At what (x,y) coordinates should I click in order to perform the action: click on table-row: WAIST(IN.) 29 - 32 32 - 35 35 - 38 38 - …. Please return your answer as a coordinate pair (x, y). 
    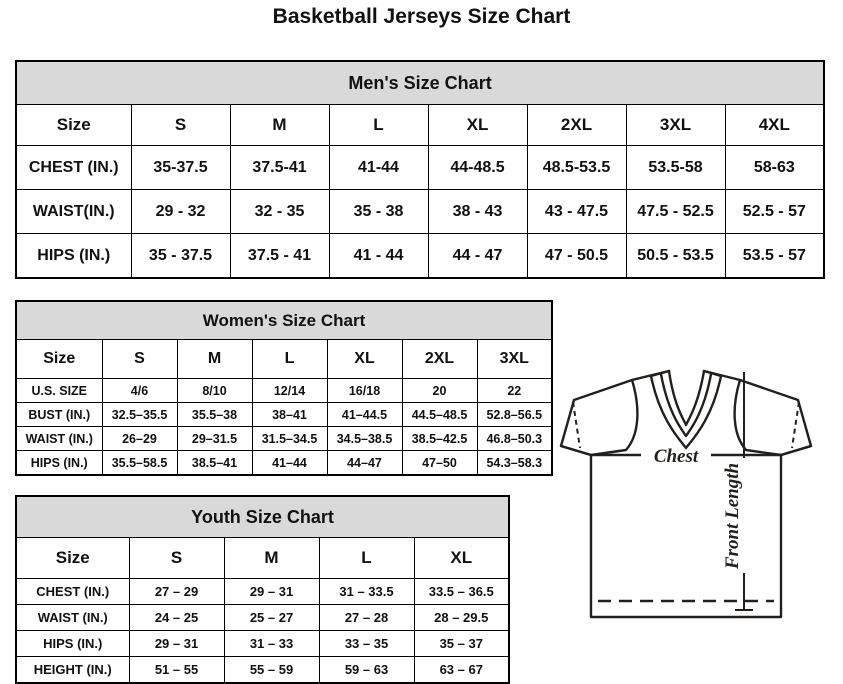
    Looking at the image, I should click on (420, 211).